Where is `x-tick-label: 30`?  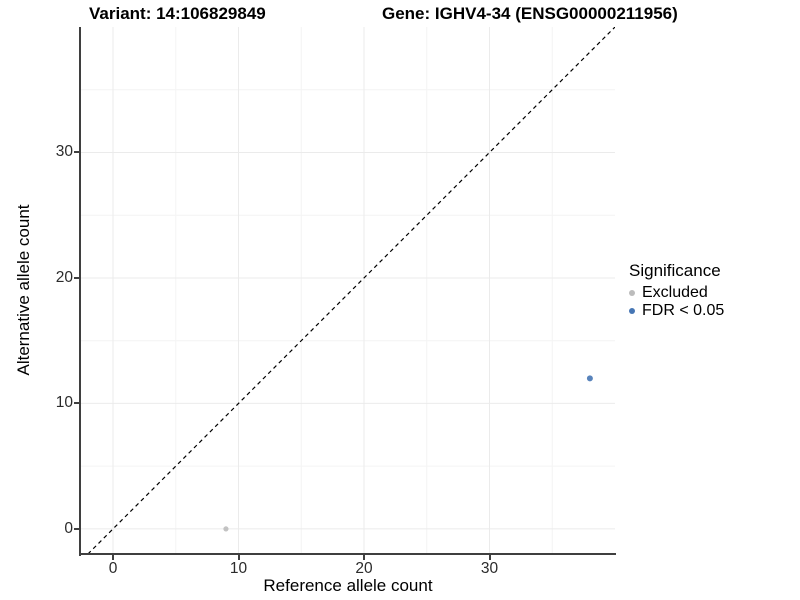
x-tick-label: 30 is located at coordinates (489, 568).